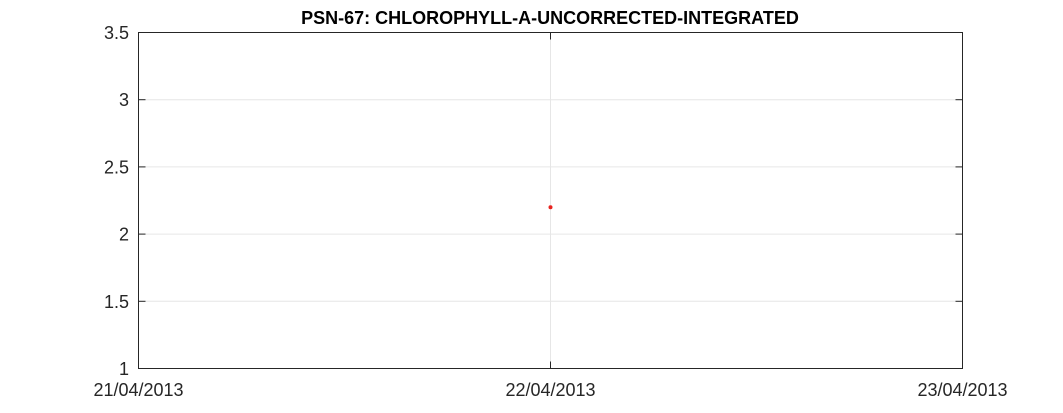 The image size is (1063, 413). What do you see at coordinates (116, 302) in the screenshot?
I see `y-tick-label: 1.5` at bounding box center [116, 302].